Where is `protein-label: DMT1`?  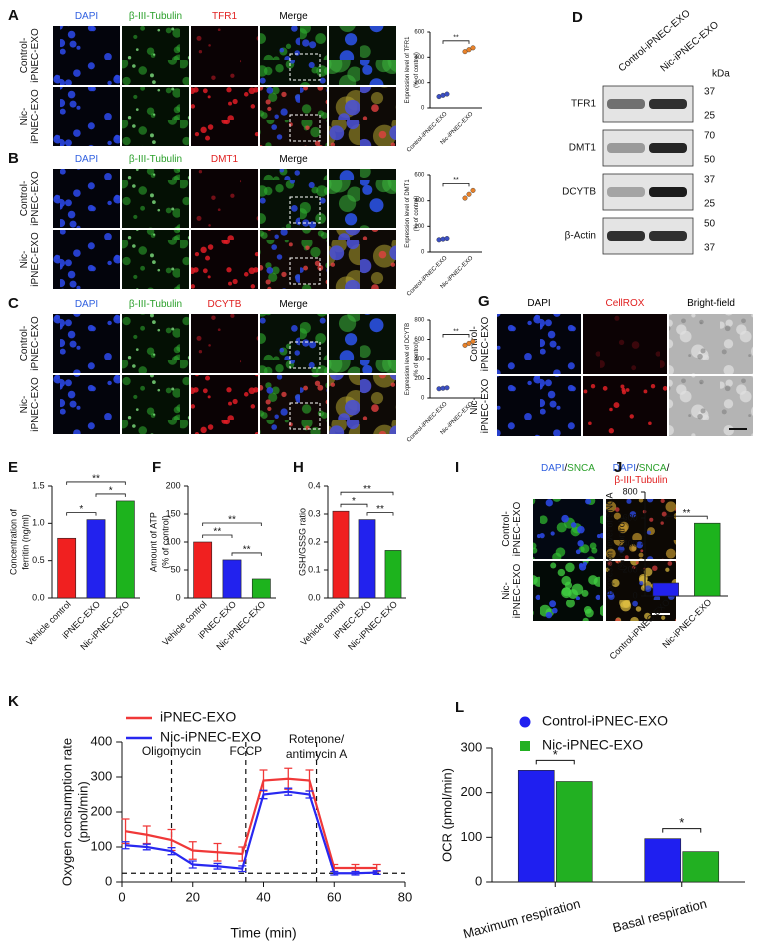
protein-label: DMT1 is located at coordinates (583, 148).